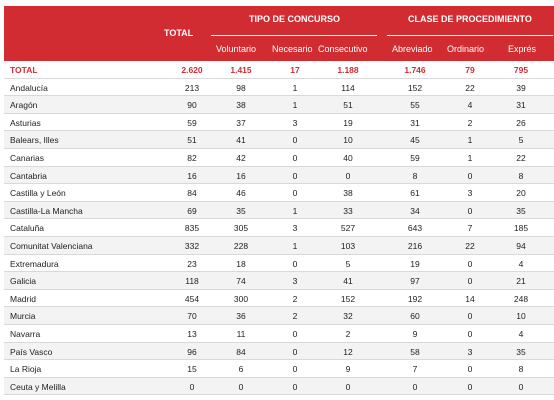 This screenshot has width=554, height=400. What do you see at coordinates (295, 87) in the screenshot?
I see `cell-value: 1` at bounding box center [295, 87].